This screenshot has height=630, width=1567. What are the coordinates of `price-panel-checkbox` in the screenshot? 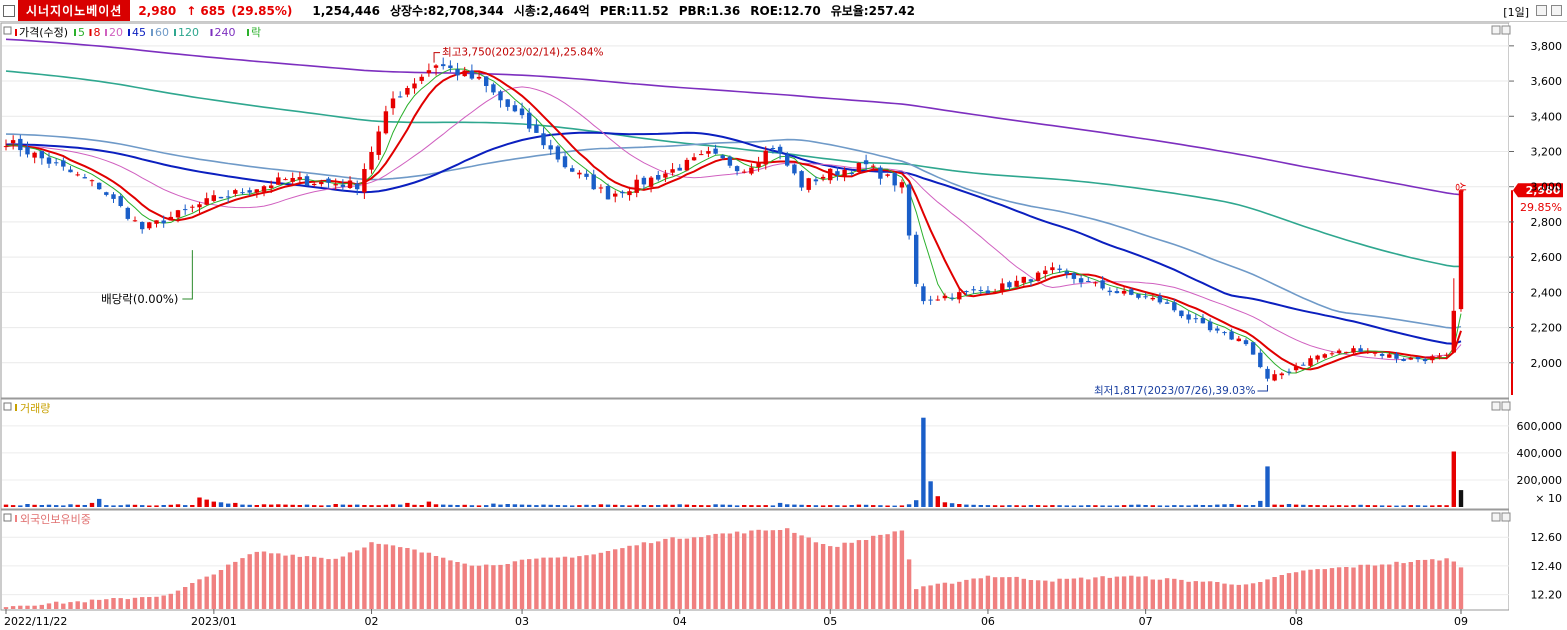 It's located at (7, 30).